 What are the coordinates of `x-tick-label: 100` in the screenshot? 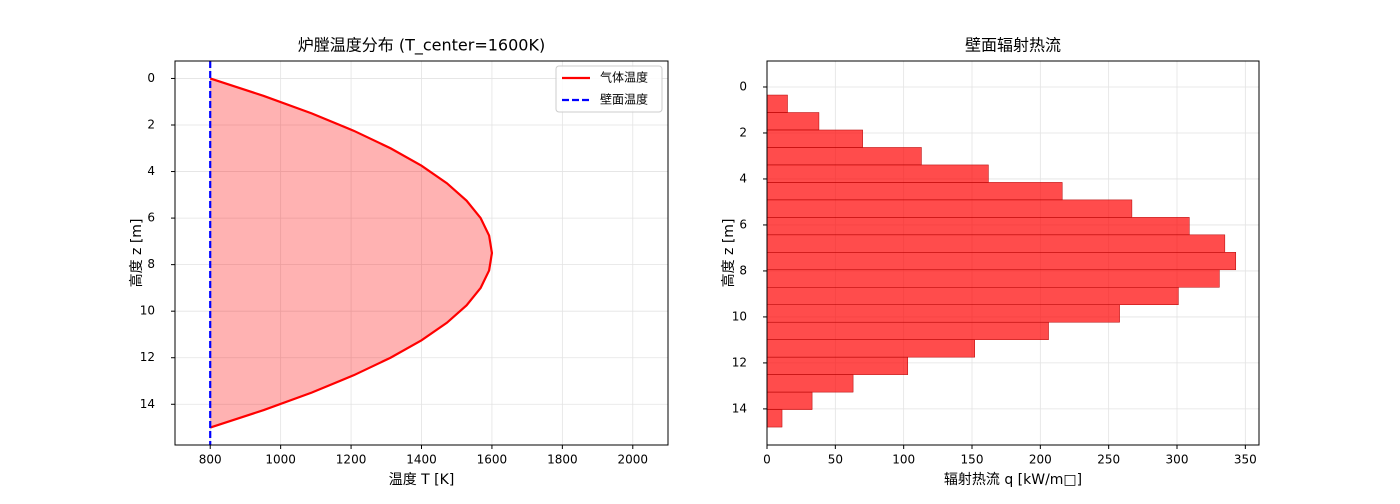 It's located at (903, 460).